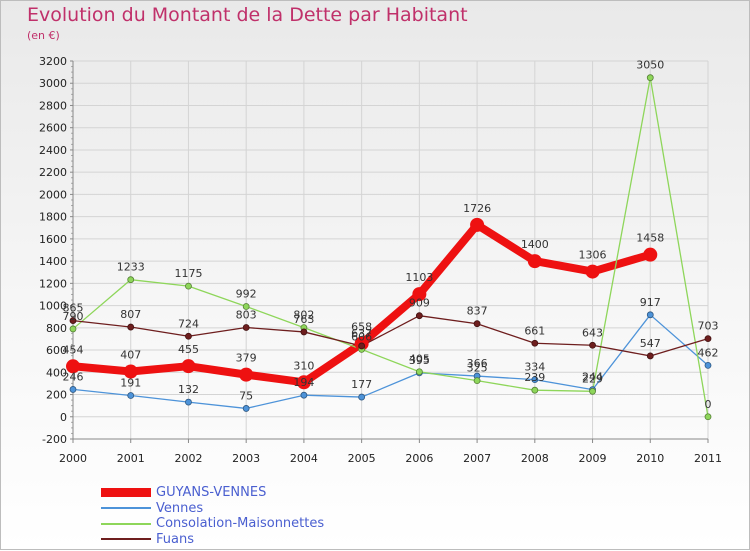 This screenshot has height=551, width=750. Describe the element at coordinates (53, 194) in the screenshot. I see `y-tick-label: 2000` at that location.